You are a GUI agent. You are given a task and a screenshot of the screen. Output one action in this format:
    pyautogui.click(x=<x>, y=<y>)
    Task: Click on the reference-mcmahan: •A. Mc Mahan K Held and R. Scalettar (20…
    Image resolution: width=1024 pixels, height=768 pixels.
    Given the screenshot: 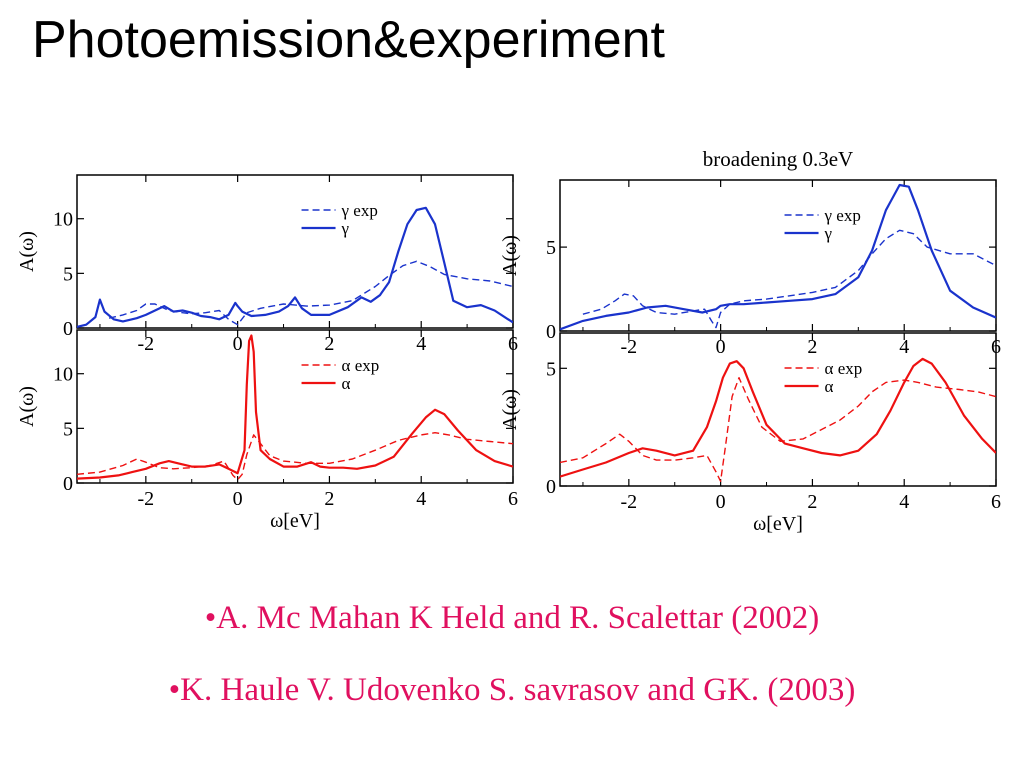 What is the action you would take?
    pyautogui.click(x=512, y=618)
    